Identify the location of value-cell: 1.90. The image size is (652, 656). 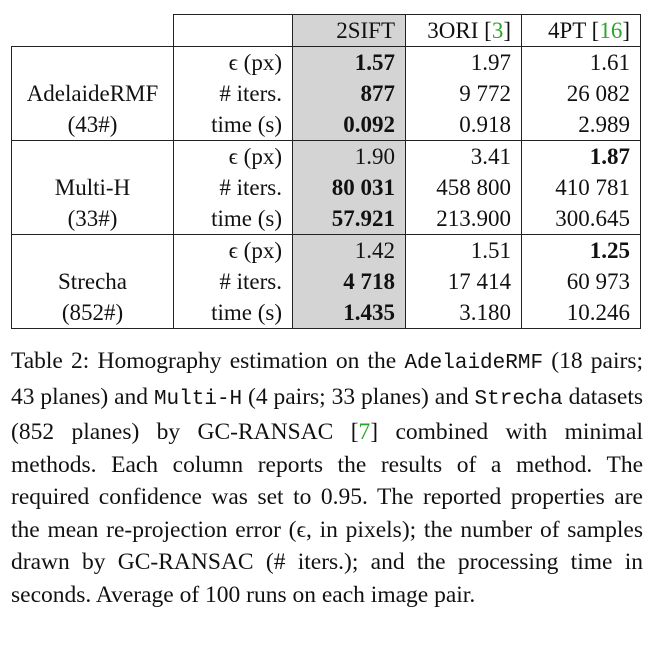
(349, 156).